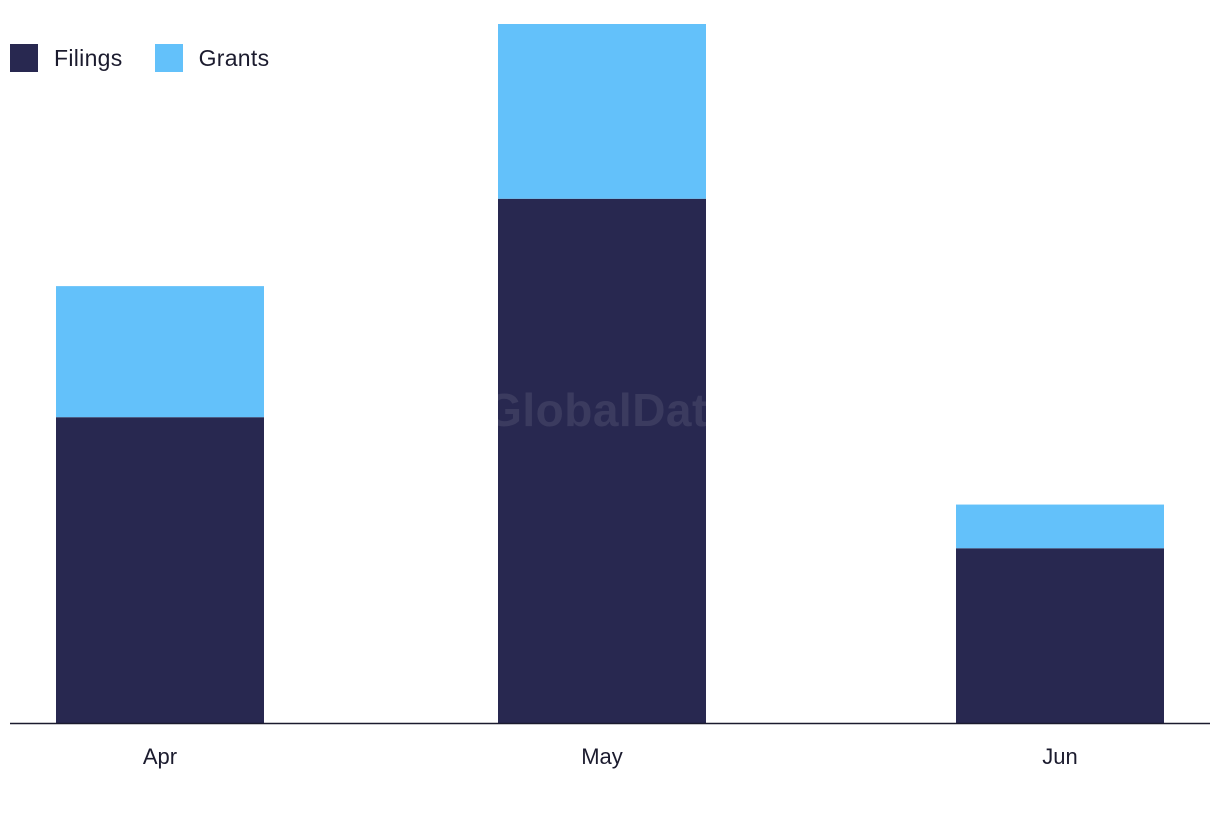  What do you see at coordinates (1059, 756) in the screenshot?
I see `x-tick-label-jun: Jun` at bounding box center [1059, 756].